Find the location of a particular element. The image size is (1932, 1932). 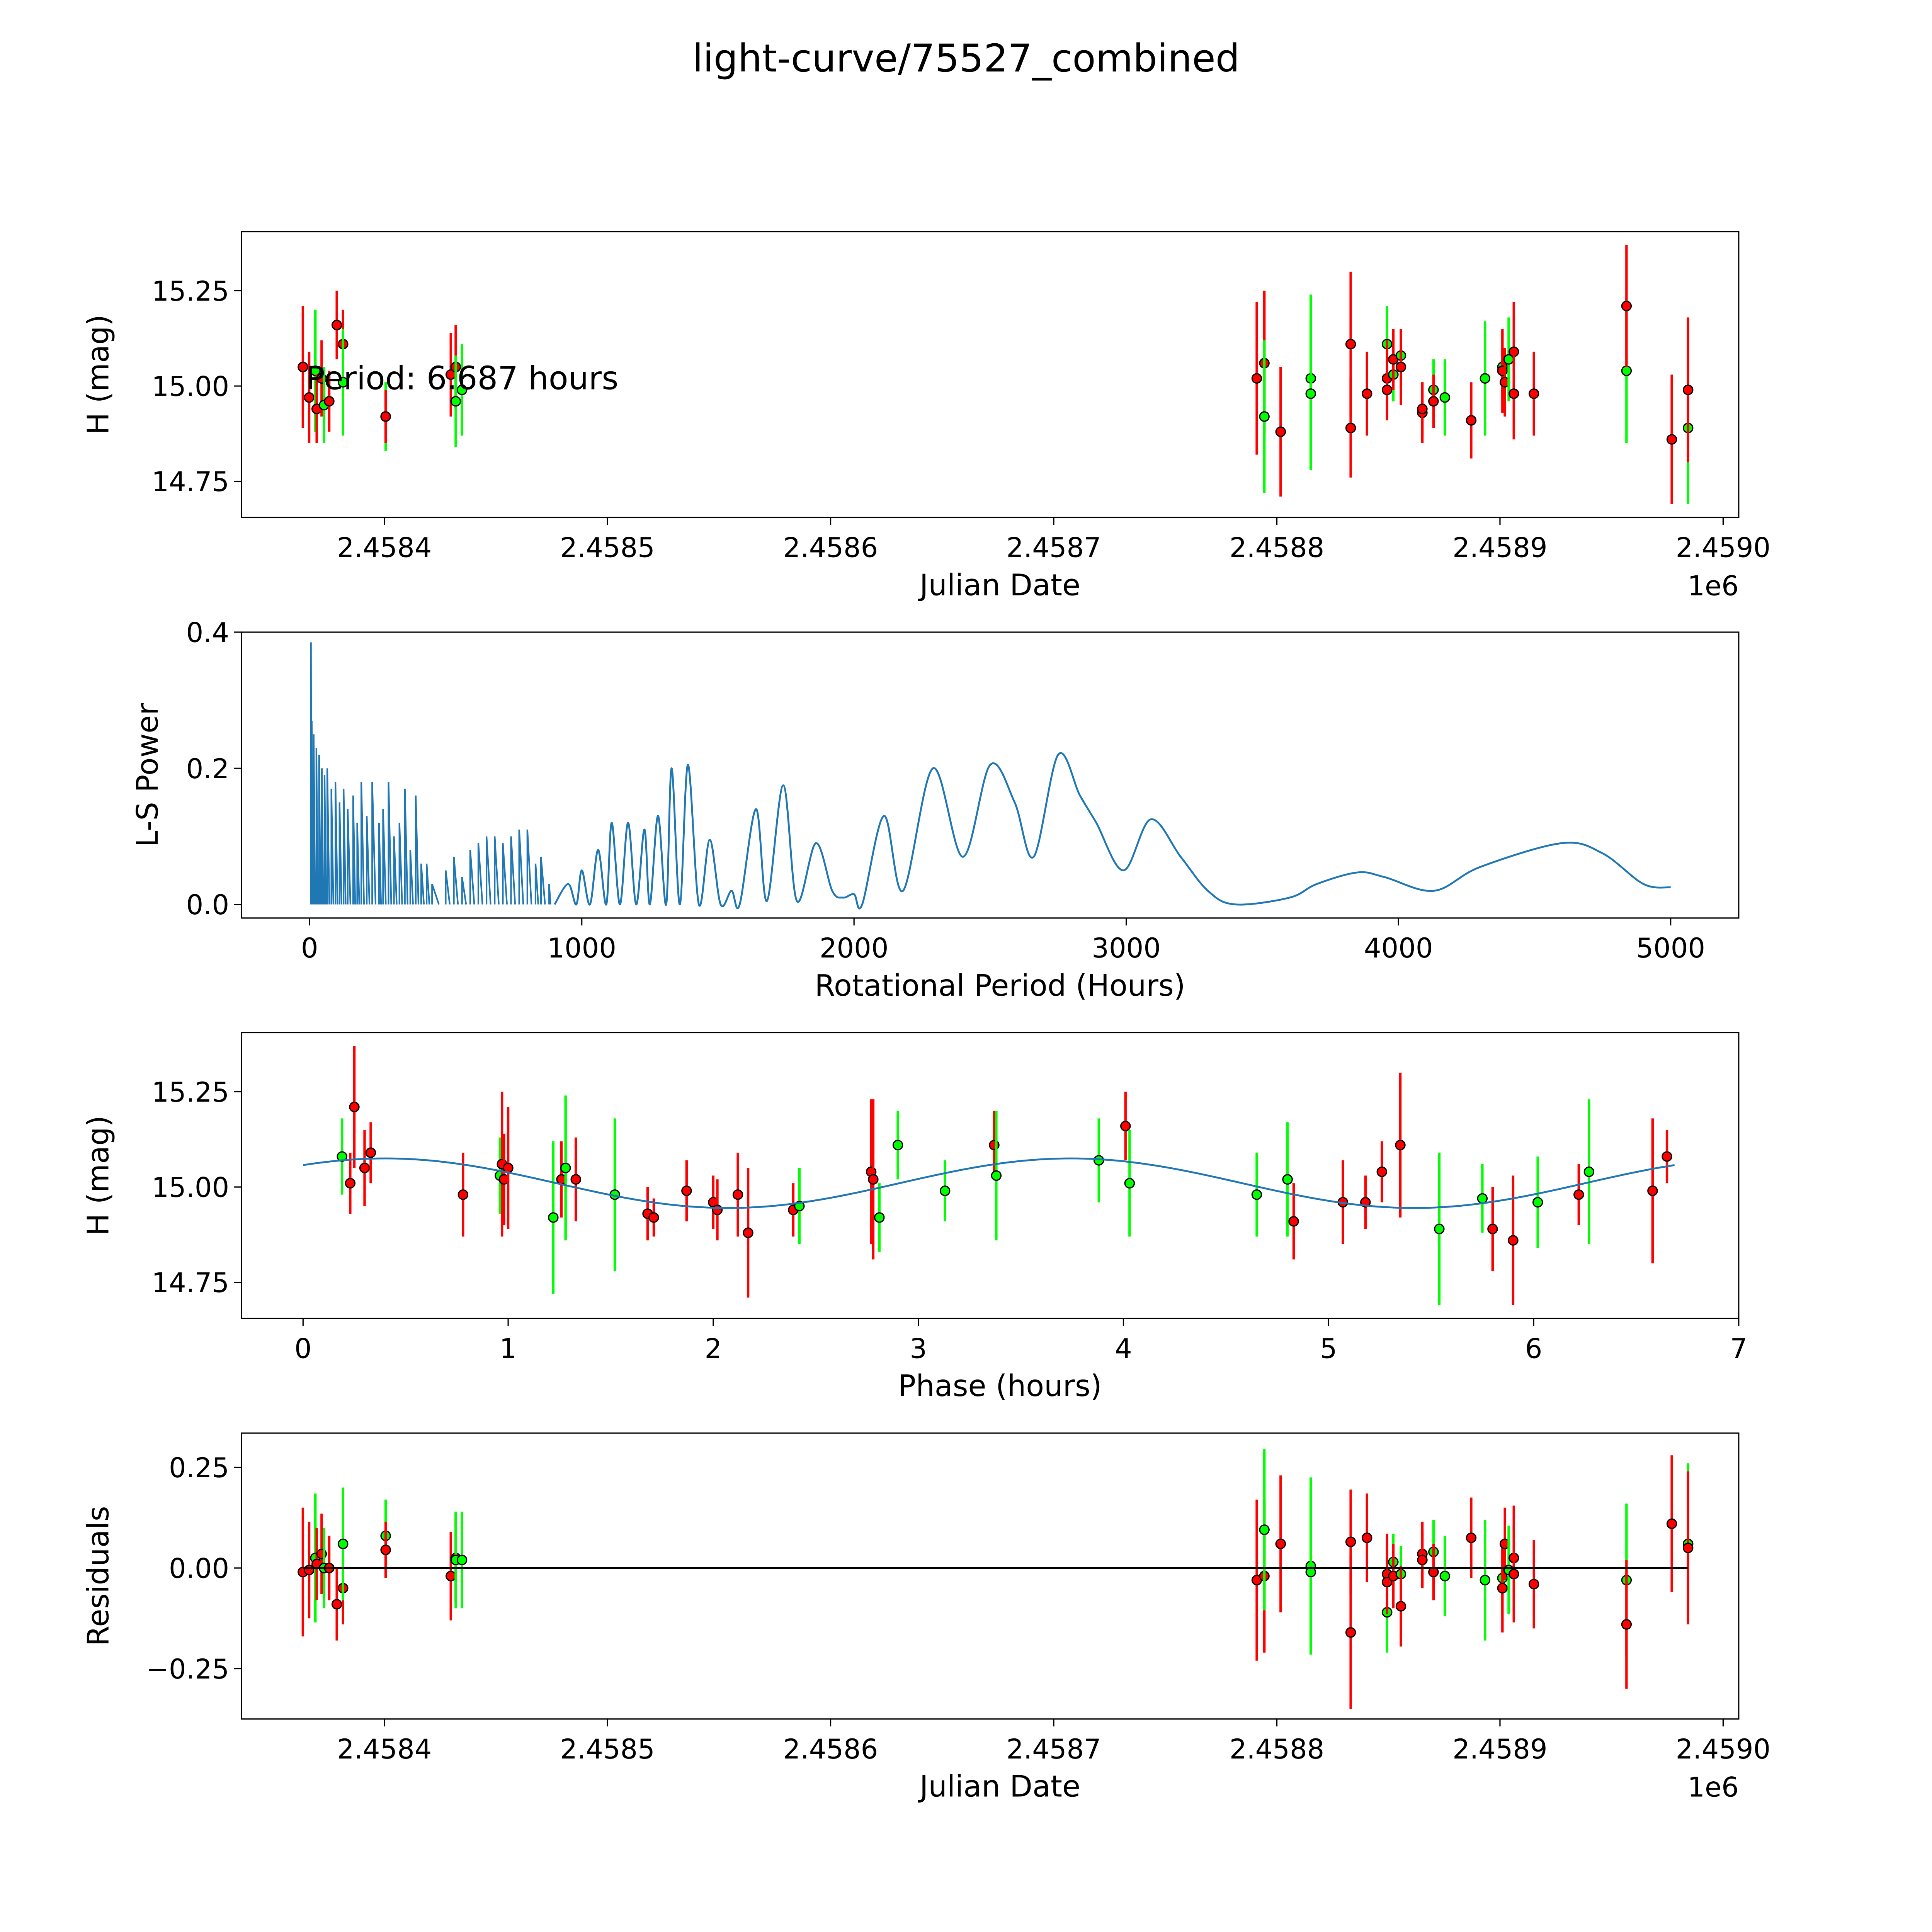

periodogram-curve is located at coordinates (1113, 831).